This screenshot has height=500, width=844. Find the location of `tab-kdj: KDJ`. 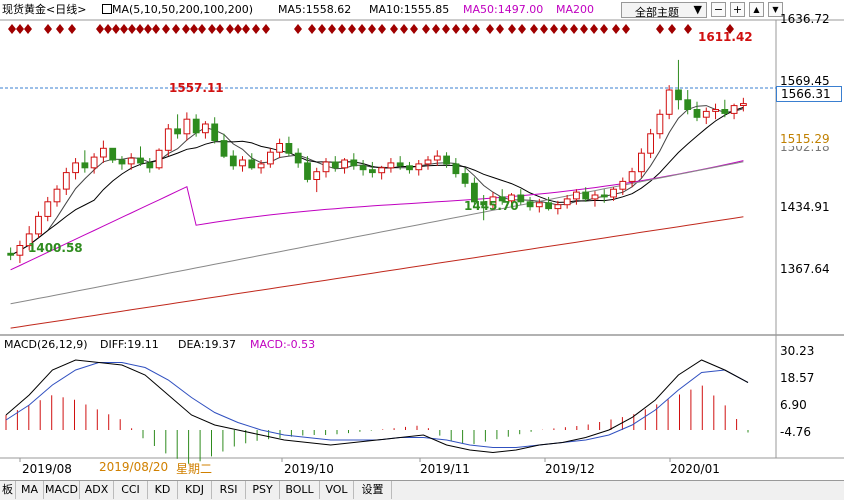

tab-kdj: KDJ is located at coordinates (195, 490).